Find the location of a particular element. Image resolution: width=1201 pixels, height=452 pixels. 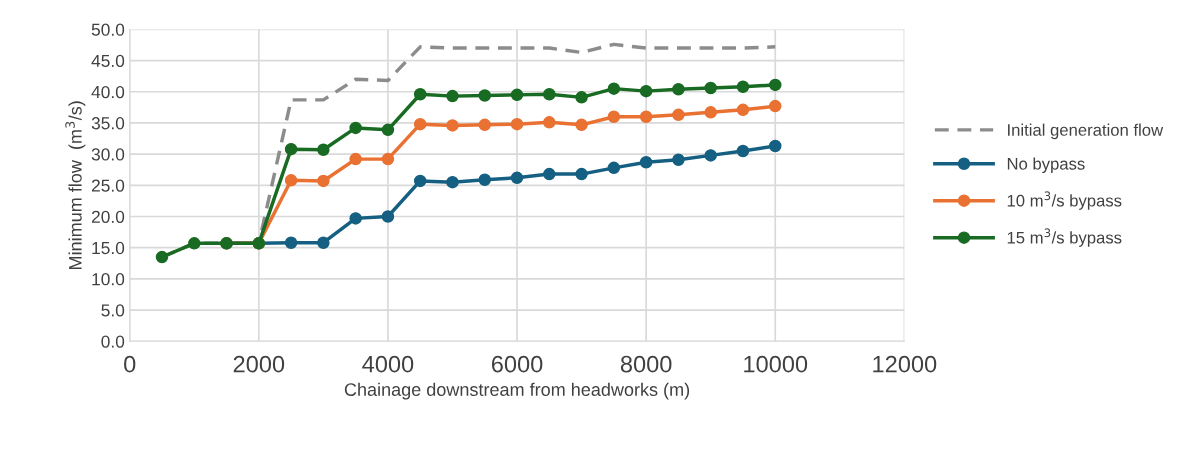

y-tick-label: 25.0 is located at coordinates (108, 185).